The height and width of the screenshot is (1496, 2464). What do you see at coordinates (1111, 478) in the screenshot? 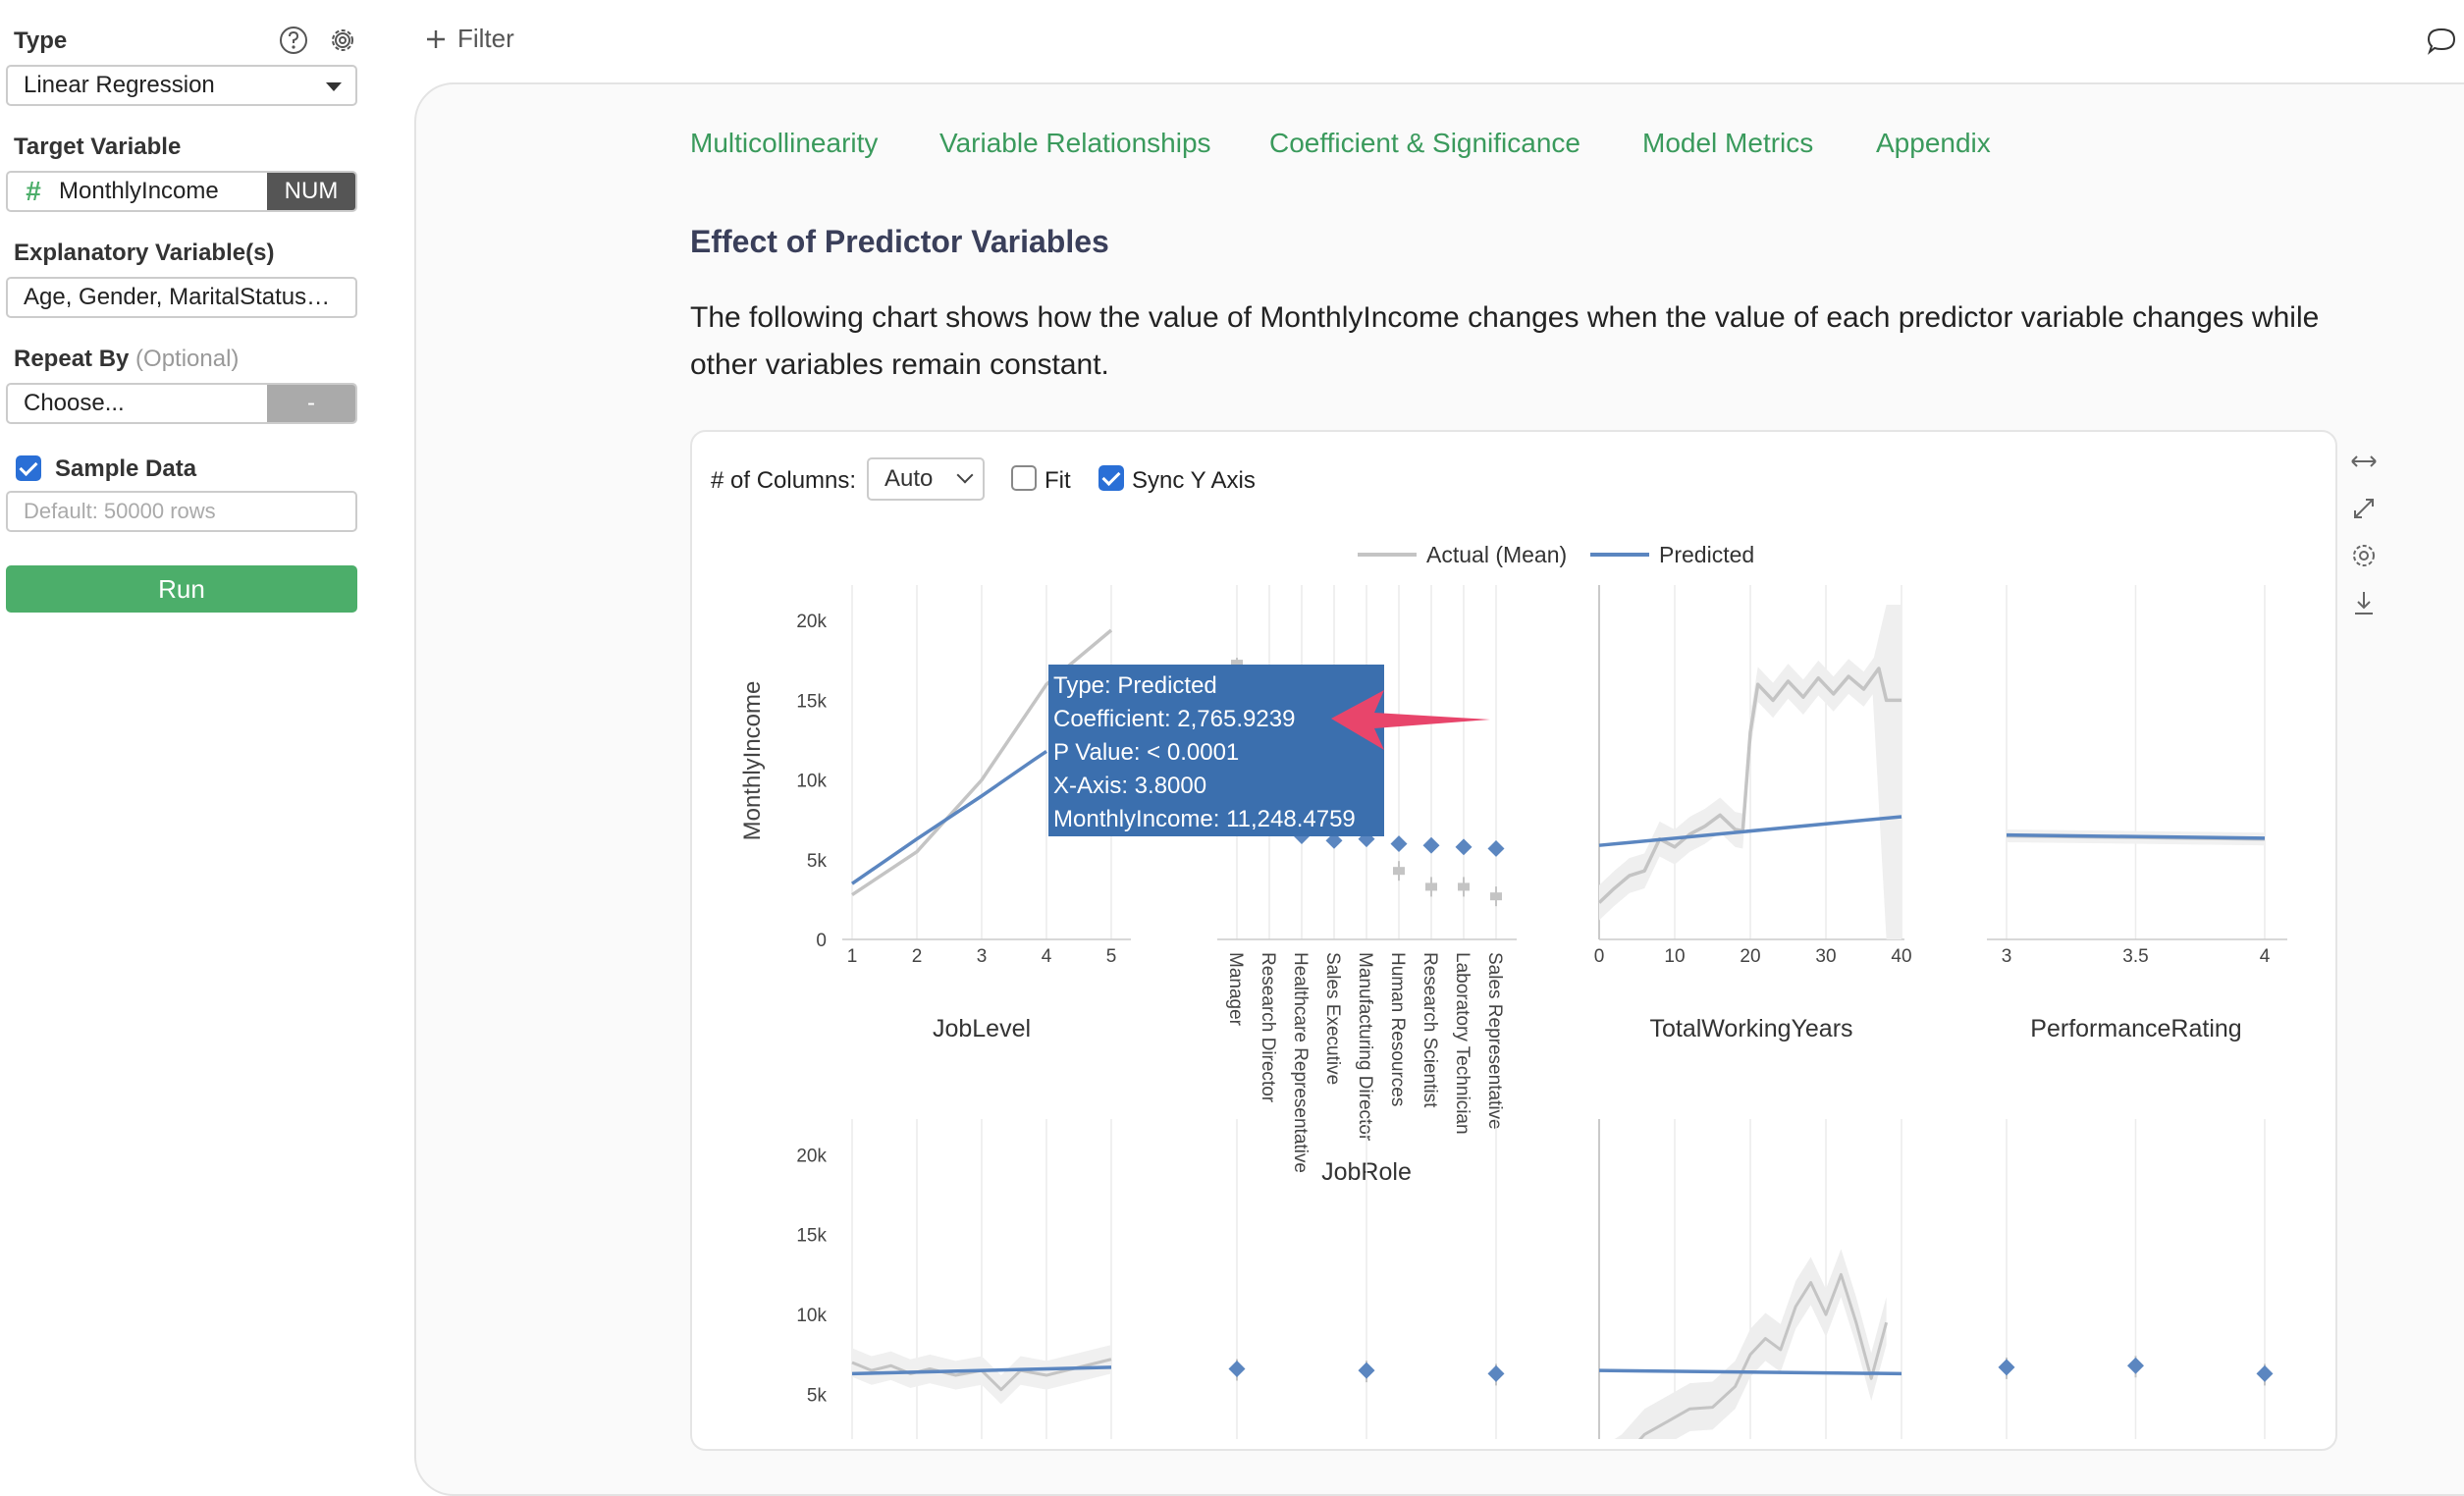
I see `sync-y-axis-checkbox` at bounding box center [1111, 478].